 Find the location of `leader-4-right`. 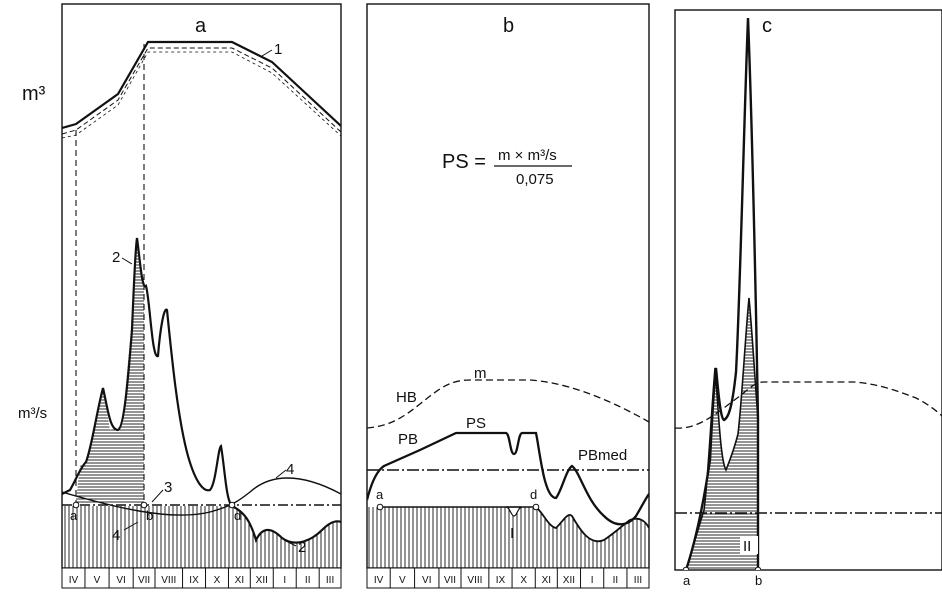

leader-4-right is located at coordinates (281, 474).